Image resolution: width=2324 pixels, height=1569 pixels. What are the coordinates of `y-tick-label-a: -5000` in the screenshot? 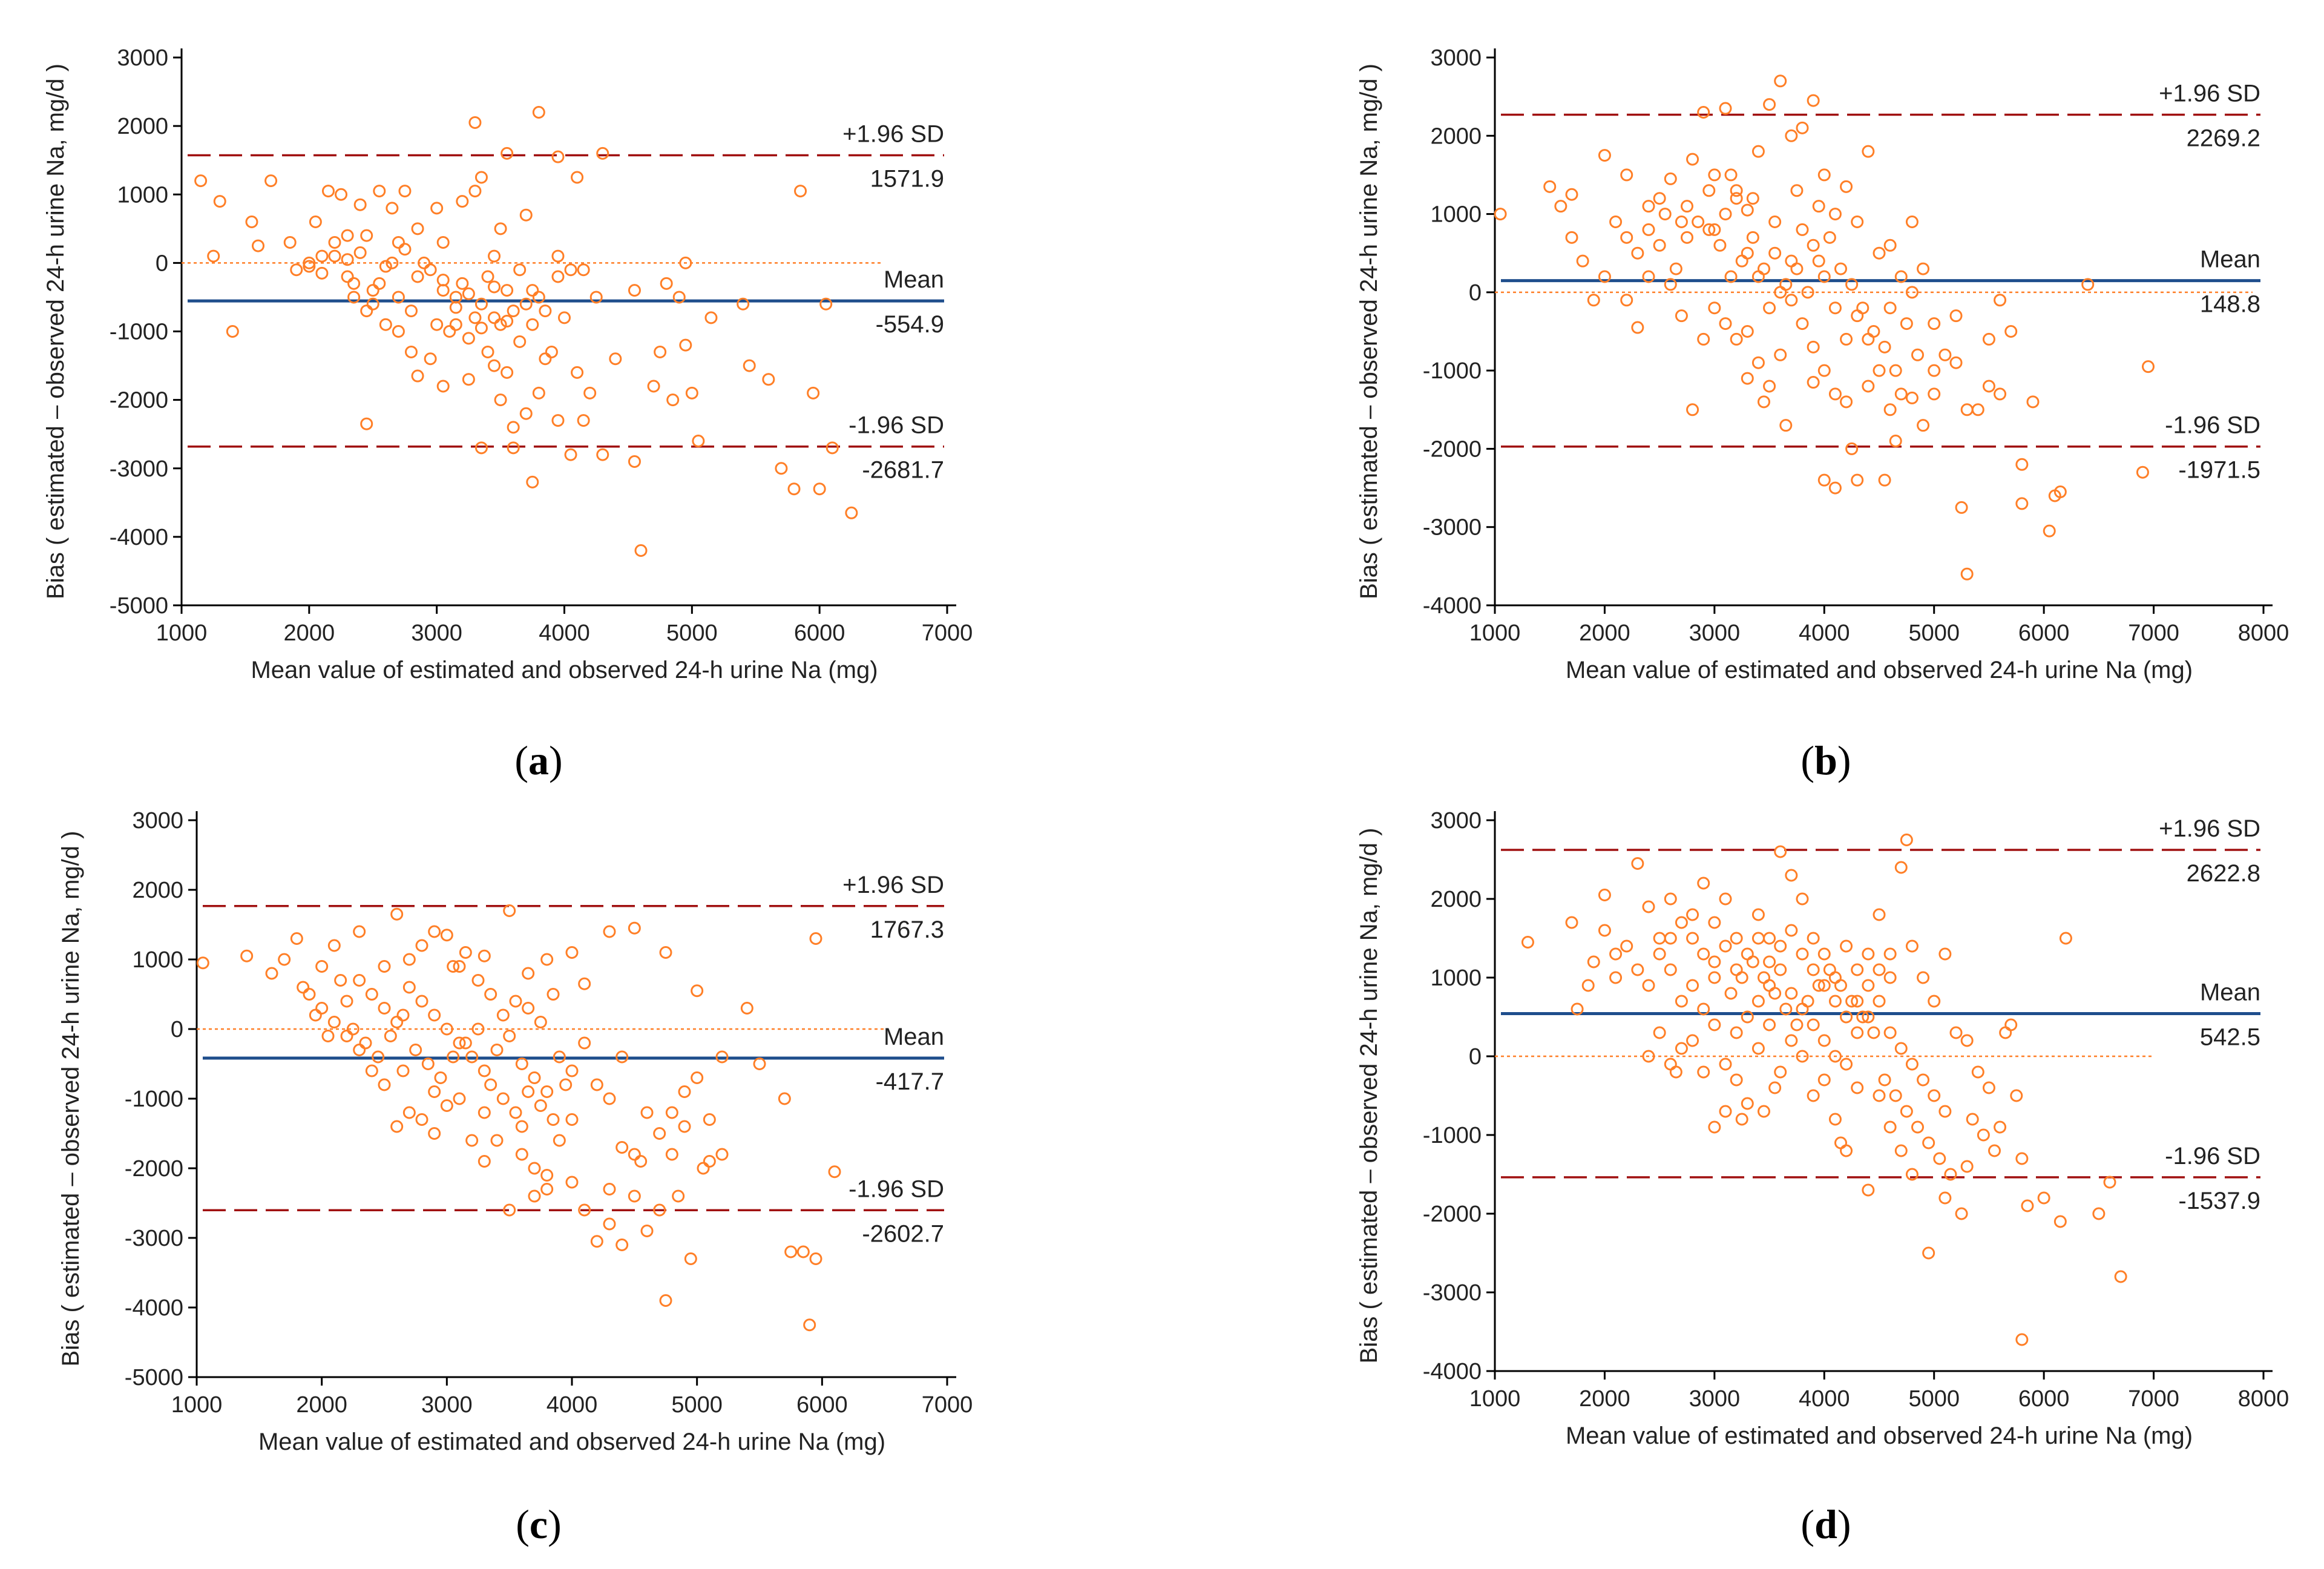 It's located at (139, 606).